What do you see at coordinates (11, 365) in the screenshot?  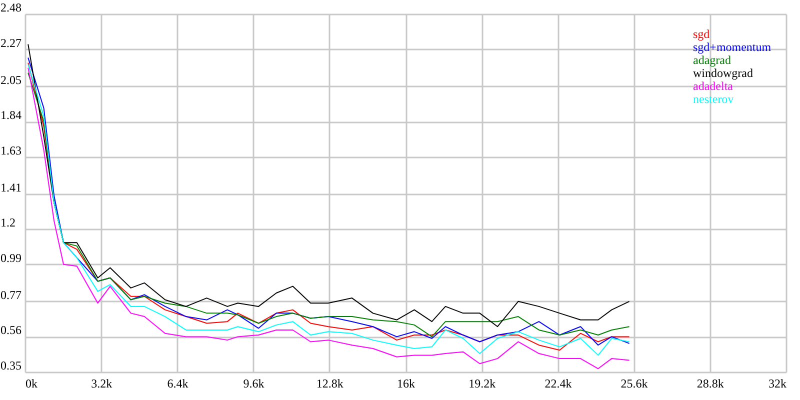 I see `y-tick-label: 0.35` at bounding box center [11, 365].